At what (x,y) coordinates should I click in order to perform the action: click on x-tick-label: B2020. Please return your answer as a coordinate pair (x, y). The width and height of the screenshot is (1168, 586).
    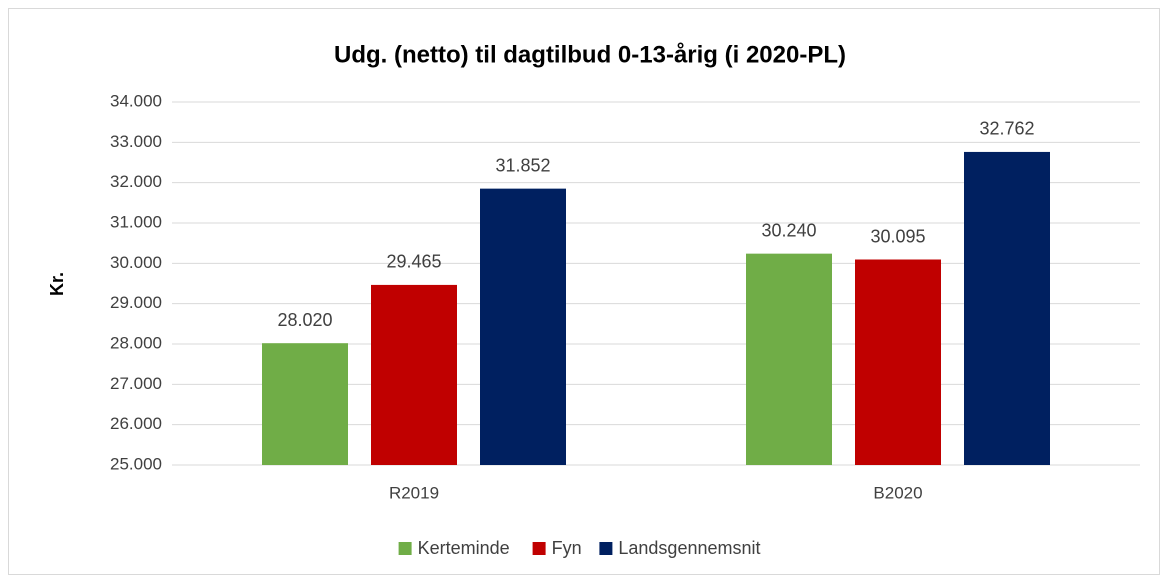
    Looking at the image, I should click on (897, 492).